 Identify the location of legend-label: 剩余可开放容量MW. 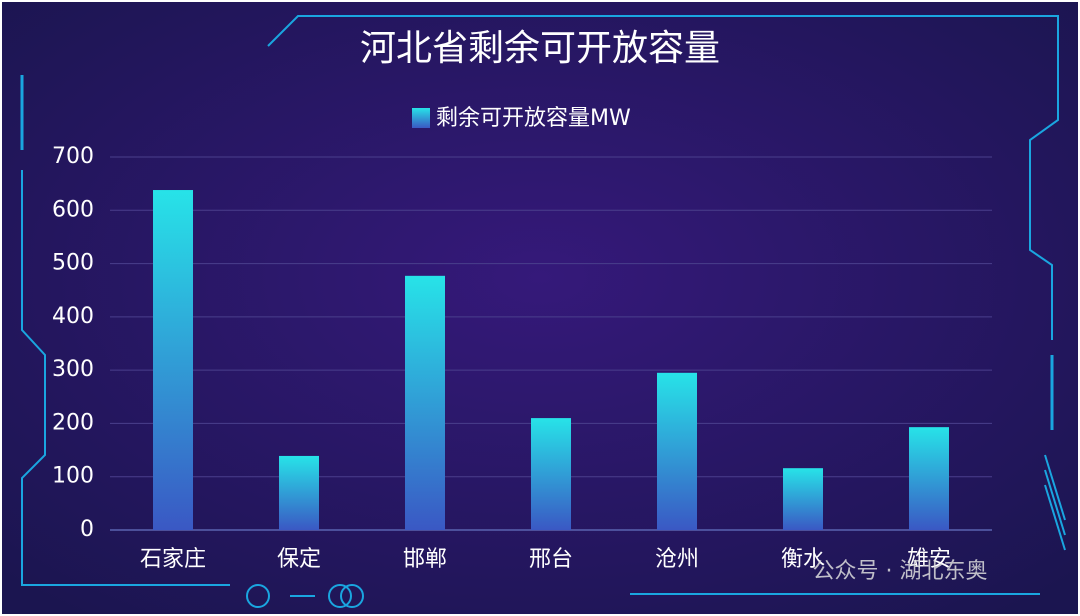
(533, 118).